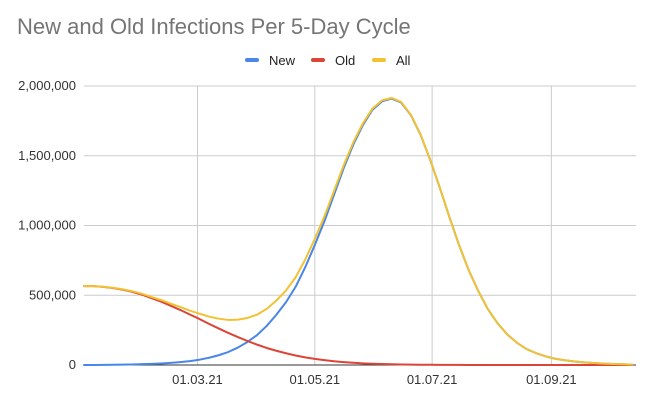  I want to click on legend-swatch-new, so click(252, 60).